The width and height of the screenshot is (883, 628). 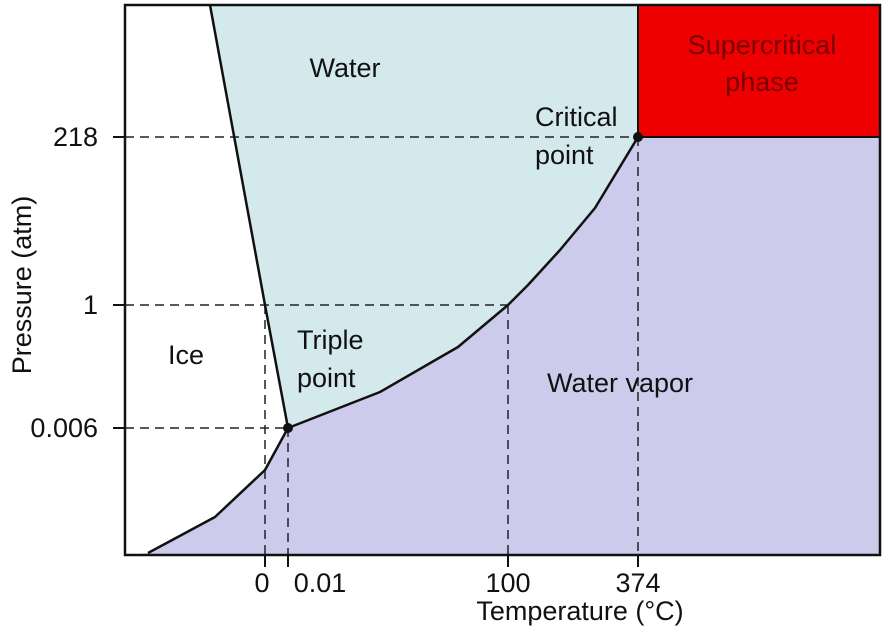 What do you see at coordinates (186, 355) in the screenshot?
I see `region-label: Ice` at bounding box center [186, 355].